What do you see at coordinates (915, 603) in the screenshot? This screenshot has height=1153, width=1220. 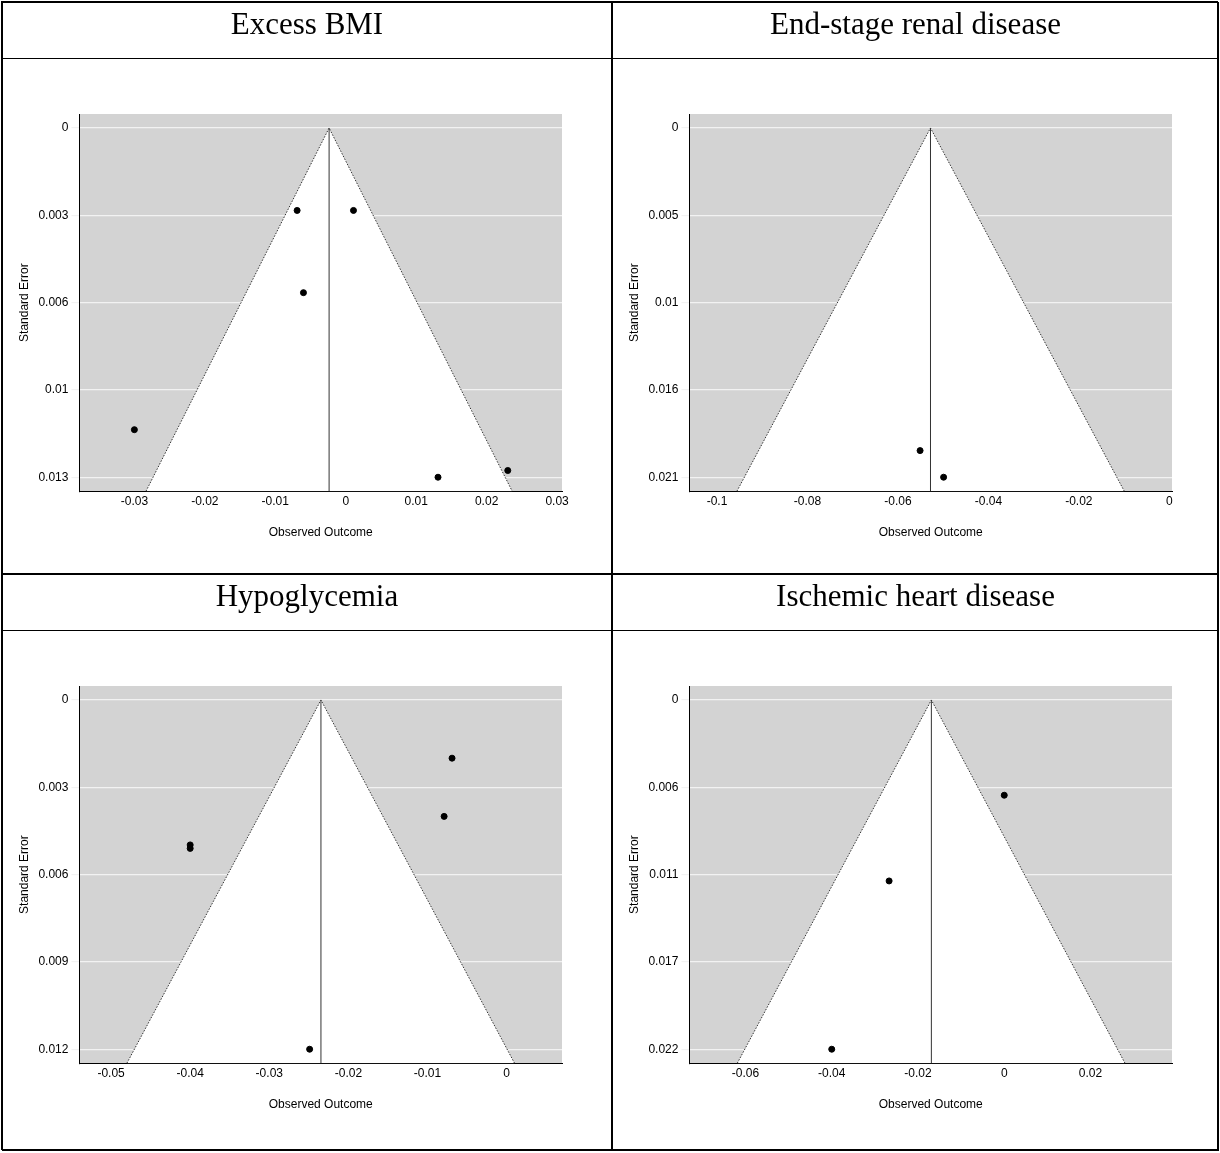 I see `chart-title: Ischemic heart disease` at bounding box center [915, 603].